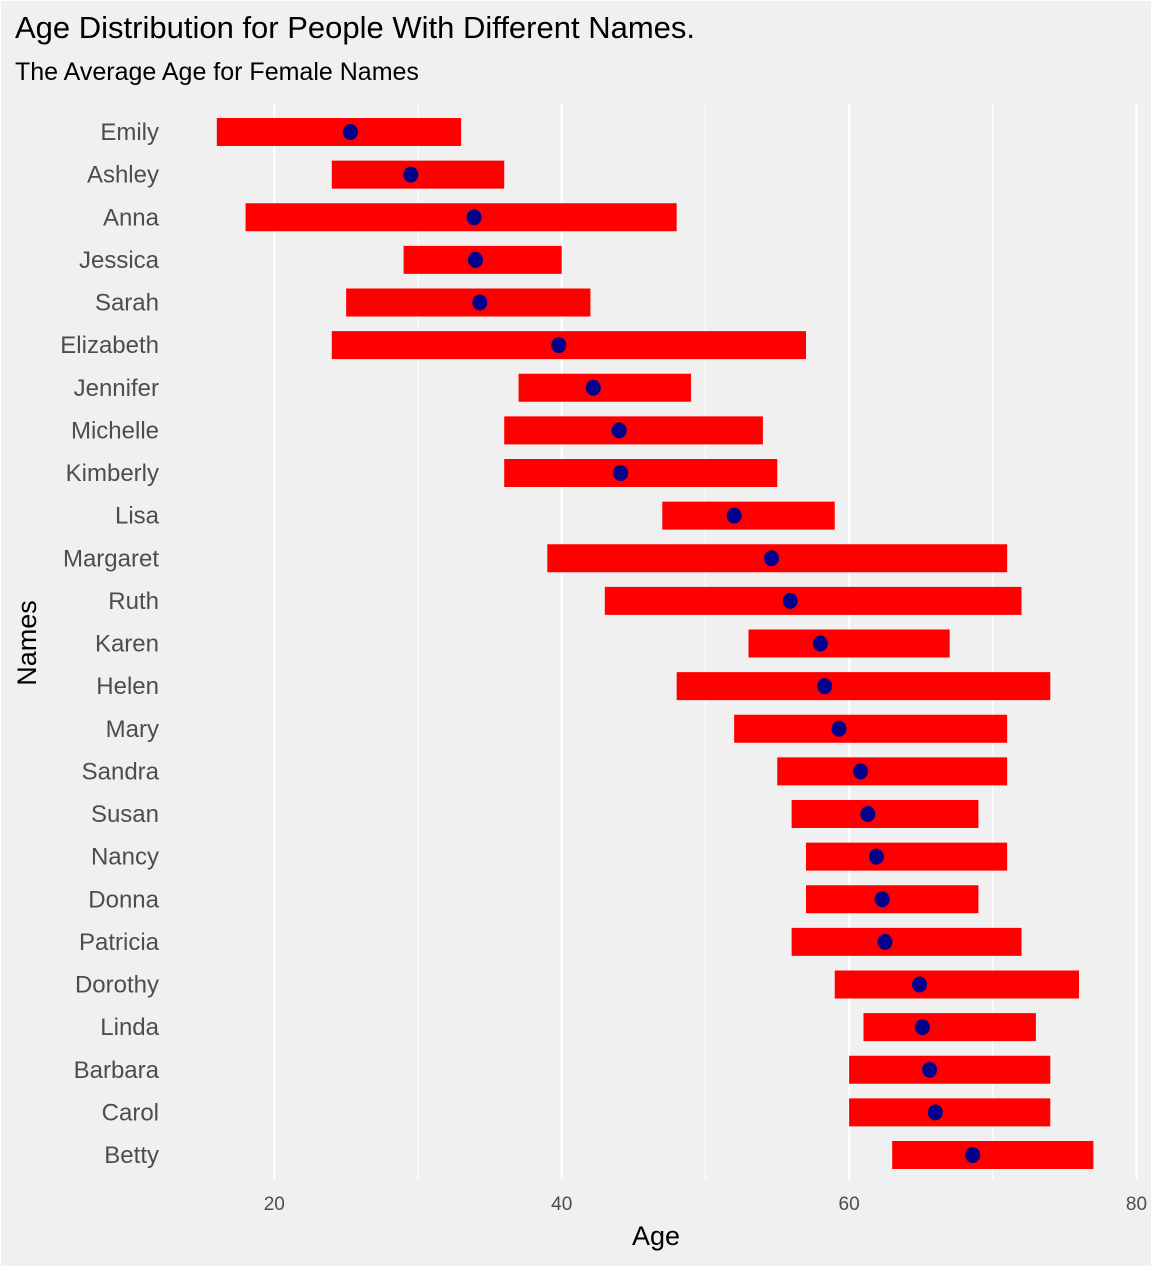 Image resolution: width=1152 pixels, height=1267 pixels. I want to click on mean-dot-helen, so click(825, 686).